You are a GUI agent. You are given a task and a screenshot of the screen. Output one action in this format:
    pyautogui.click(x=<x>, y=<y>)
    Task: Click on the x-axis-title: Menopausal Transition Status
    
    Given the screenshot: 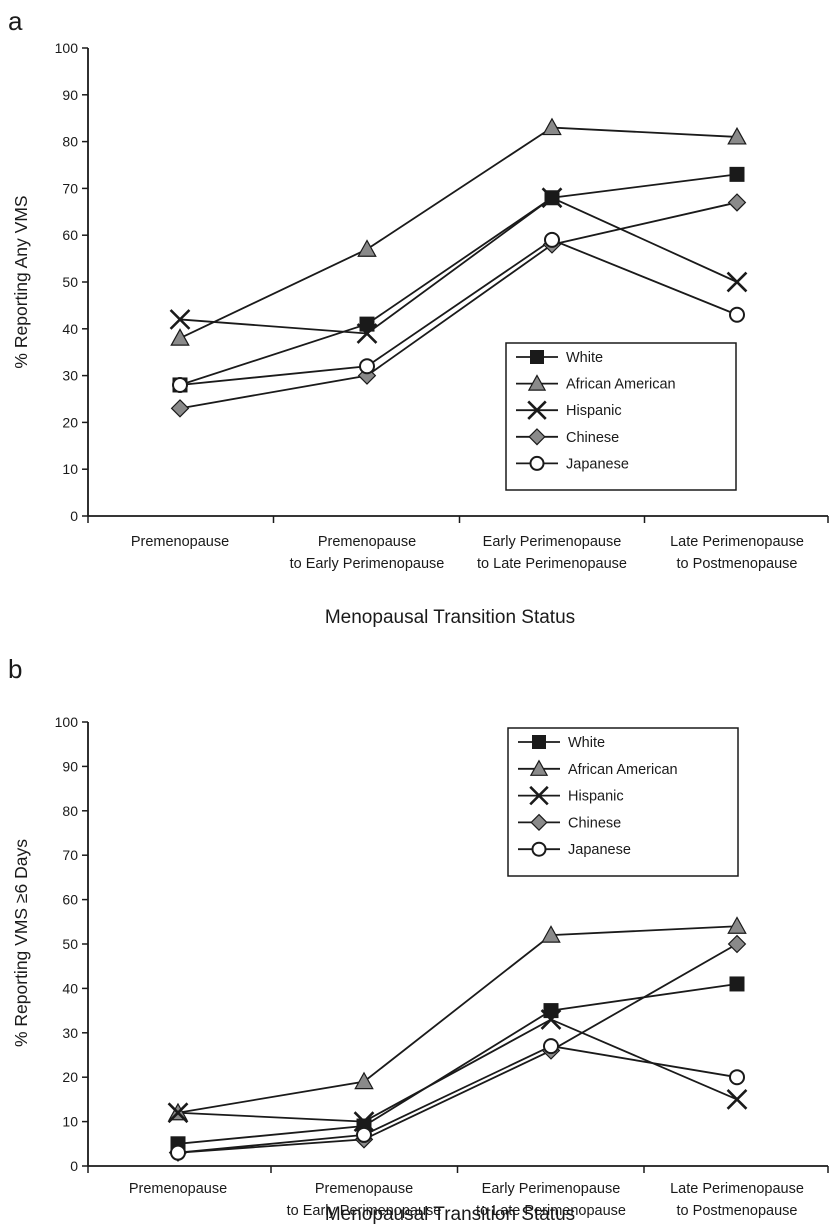 What is the action you would take?
    pyautogui.click(x=450, y=617)
    